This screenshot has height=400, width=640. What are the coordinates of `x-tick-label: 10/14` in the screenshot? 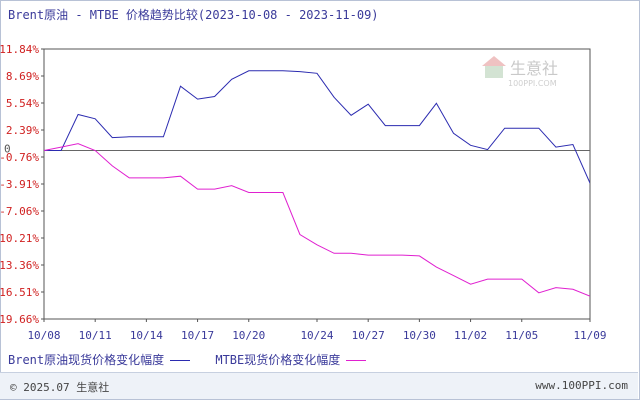 It's located at (146, 335).